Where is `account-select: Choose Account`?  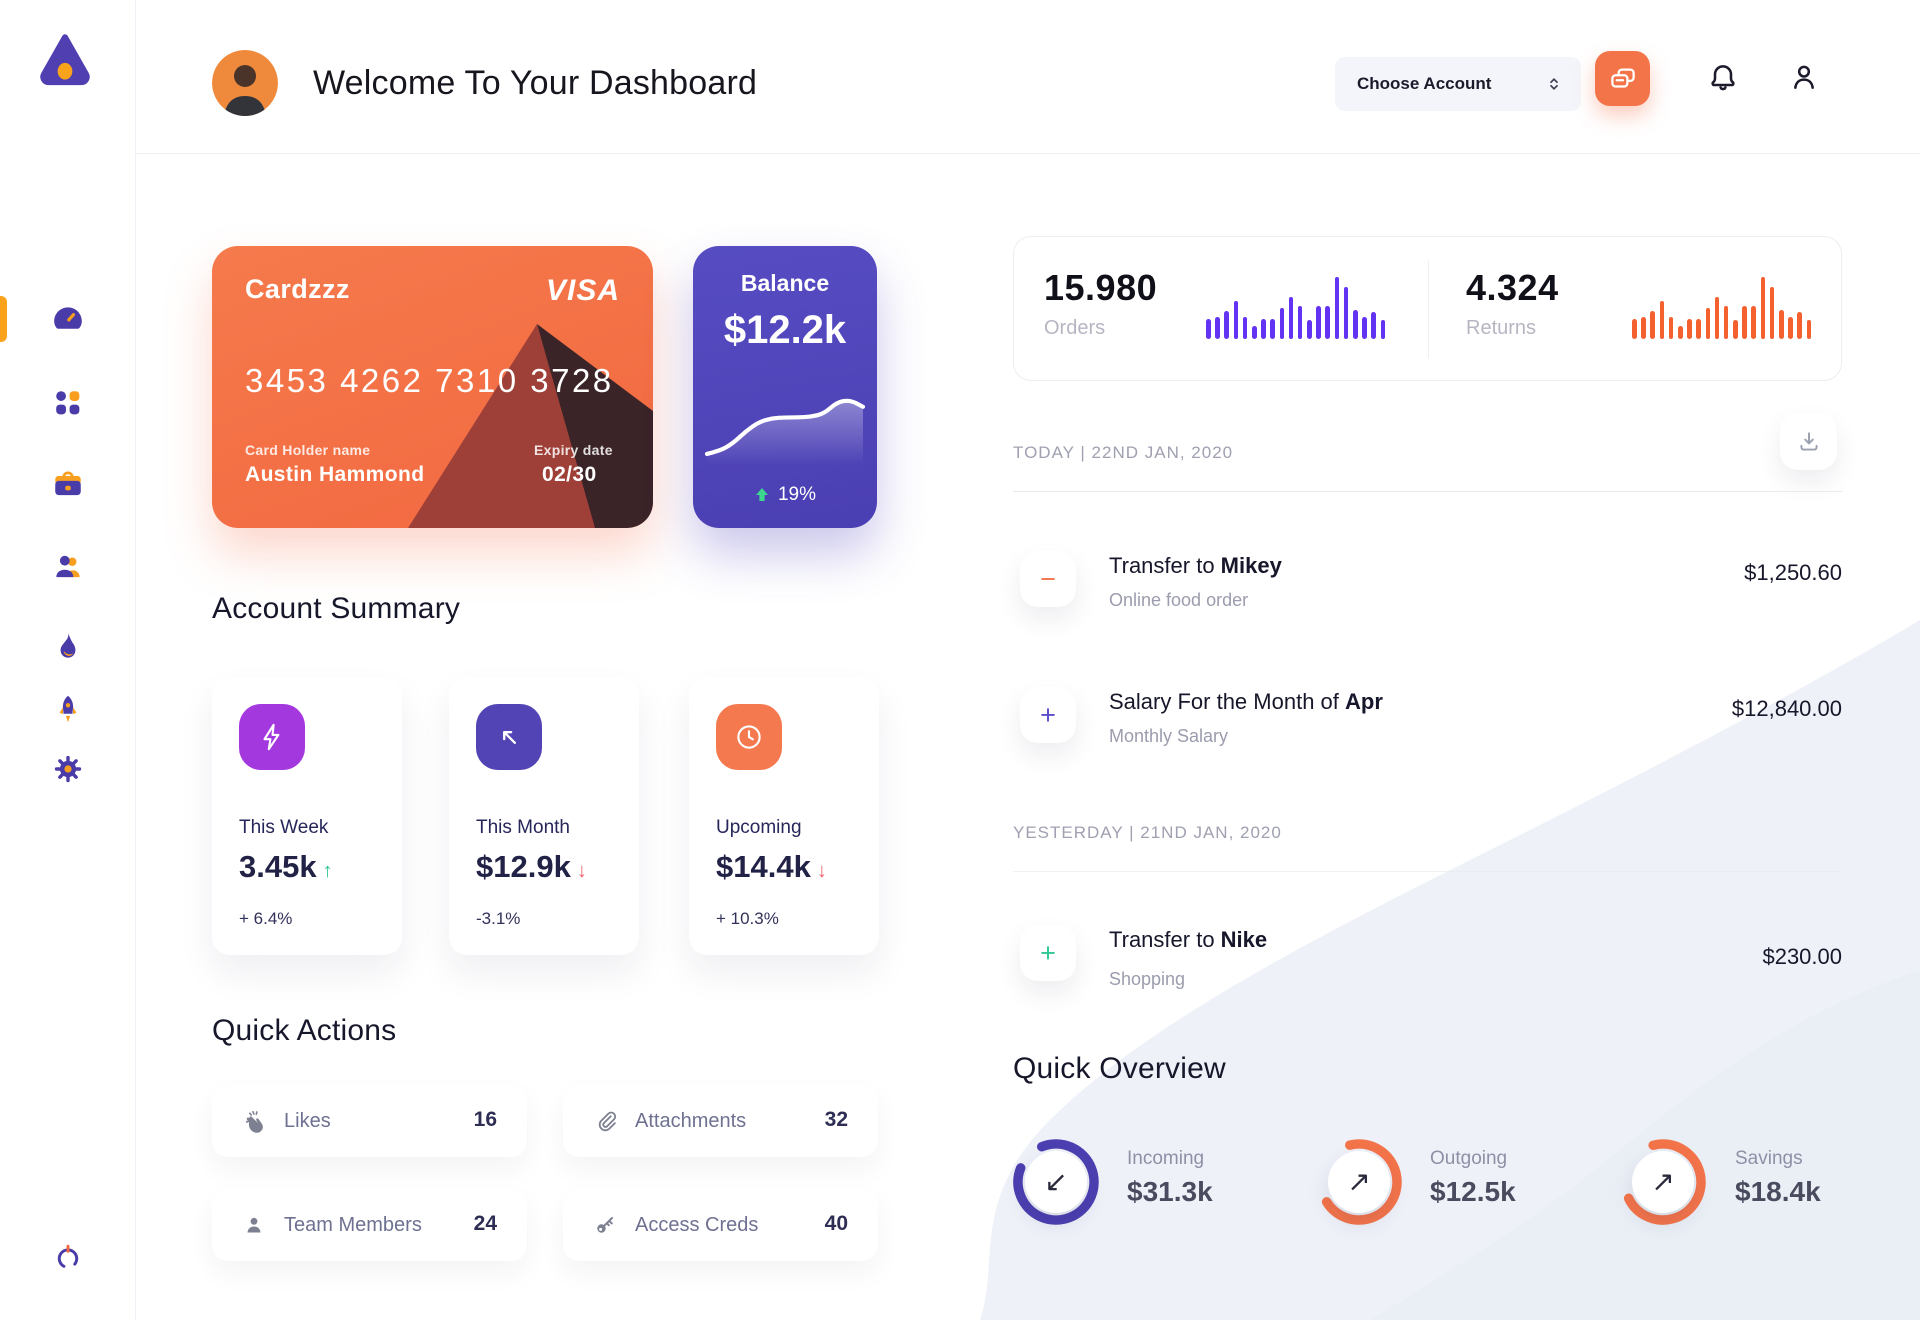
account-select: Choose Account is located at coordinates (1458, 84).